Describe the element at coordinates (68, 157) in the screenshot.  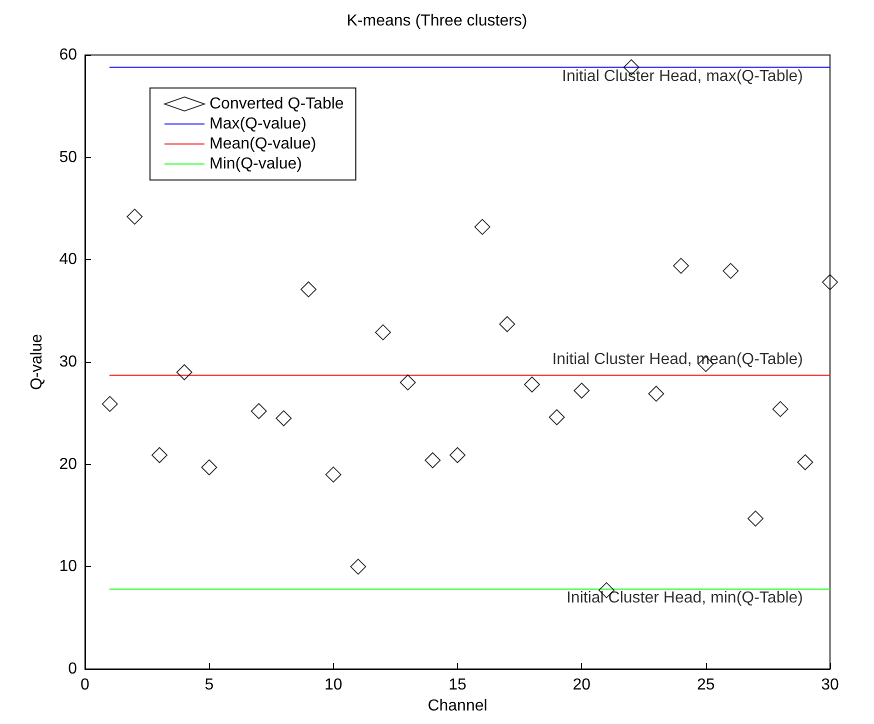
I see `y-tick-label: 50` at that location.